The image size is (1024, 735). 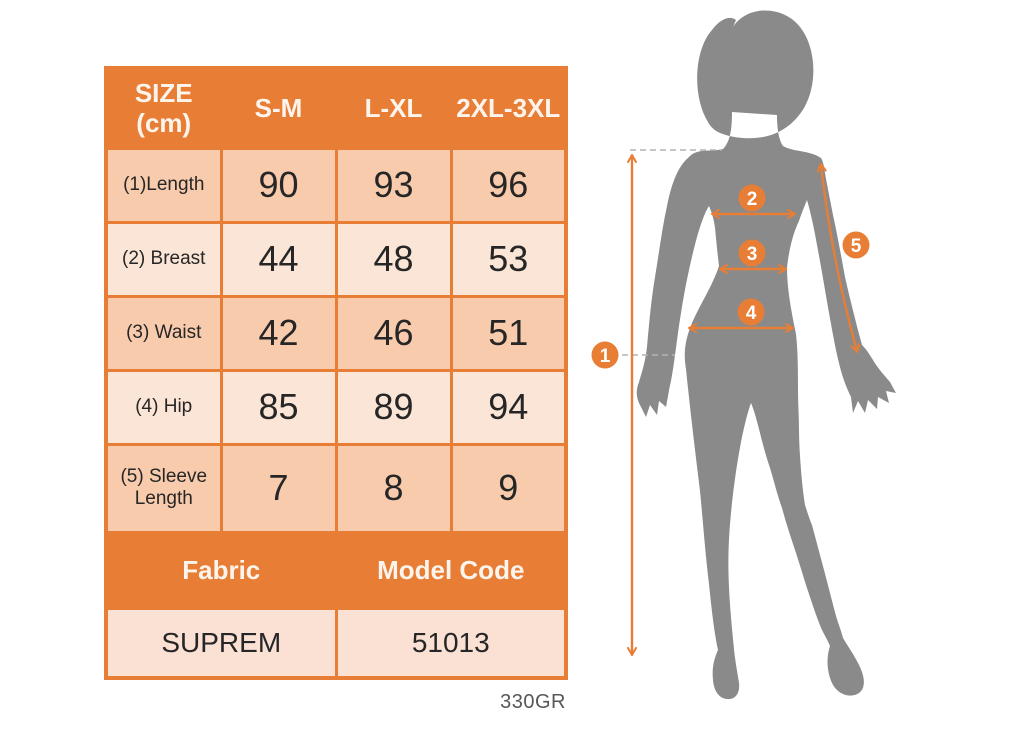 I want to click on waist-2xl3xl-value: 51, so click(x=508, y=333).